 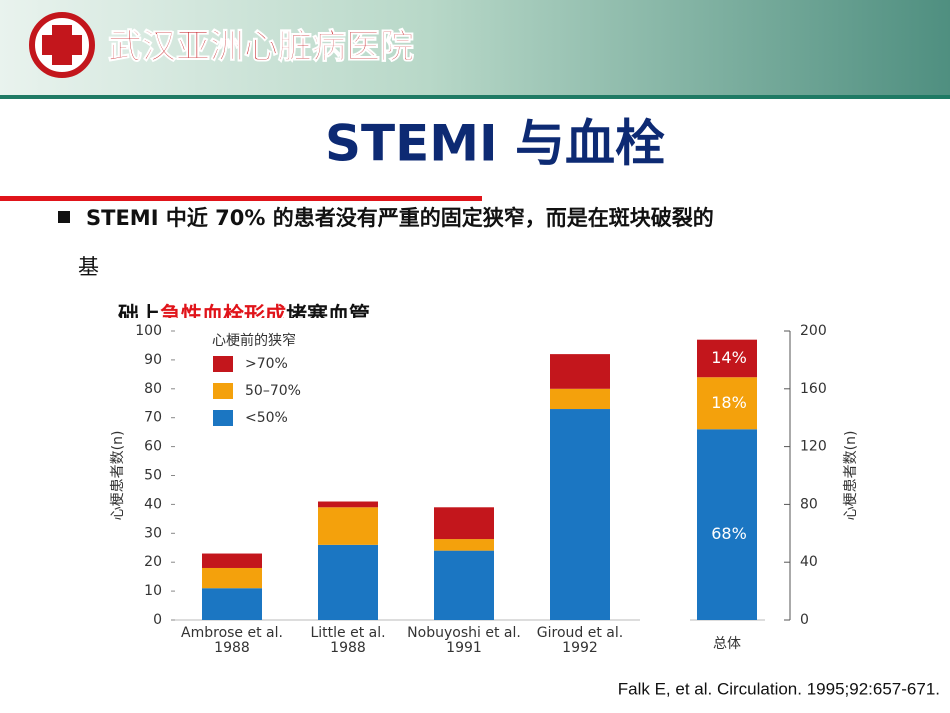 I want to click on bullet-text: 基, so click(x=88, y=267).